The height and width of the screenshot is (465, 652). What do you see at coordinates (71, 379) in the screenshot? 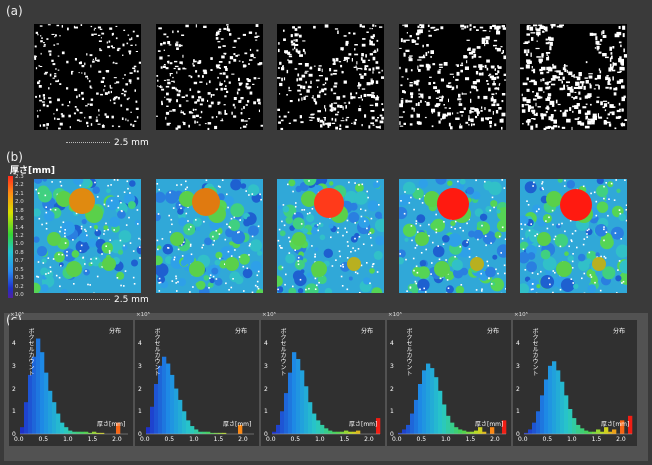
I see `thickness-histogram-1: ×10⁵ 分布 厚さ[mm] ボクセルカウント 4 3 2 1 0 0.0 0.5 1.0 1.5 2.0` at bounding box center [71, 379].